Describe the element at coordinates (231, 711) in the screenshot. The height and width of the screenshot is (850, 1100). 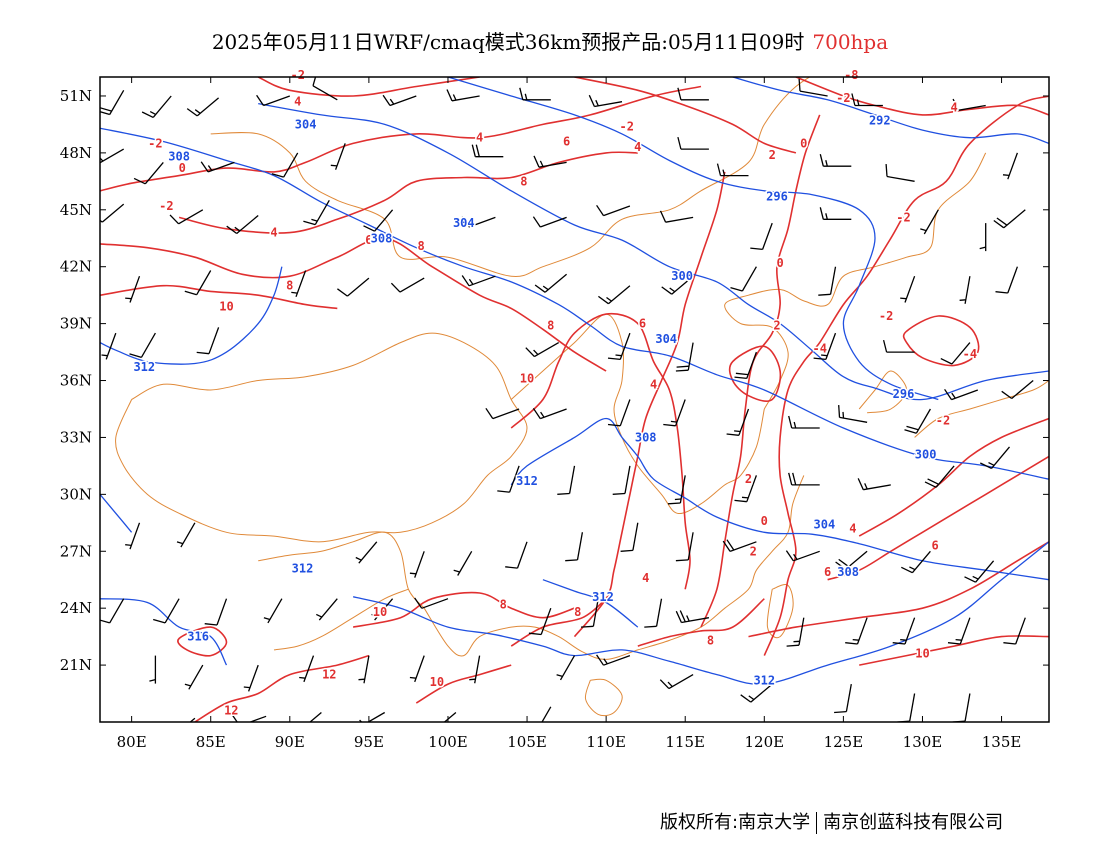
I see `temperature-label: 12` at that location.